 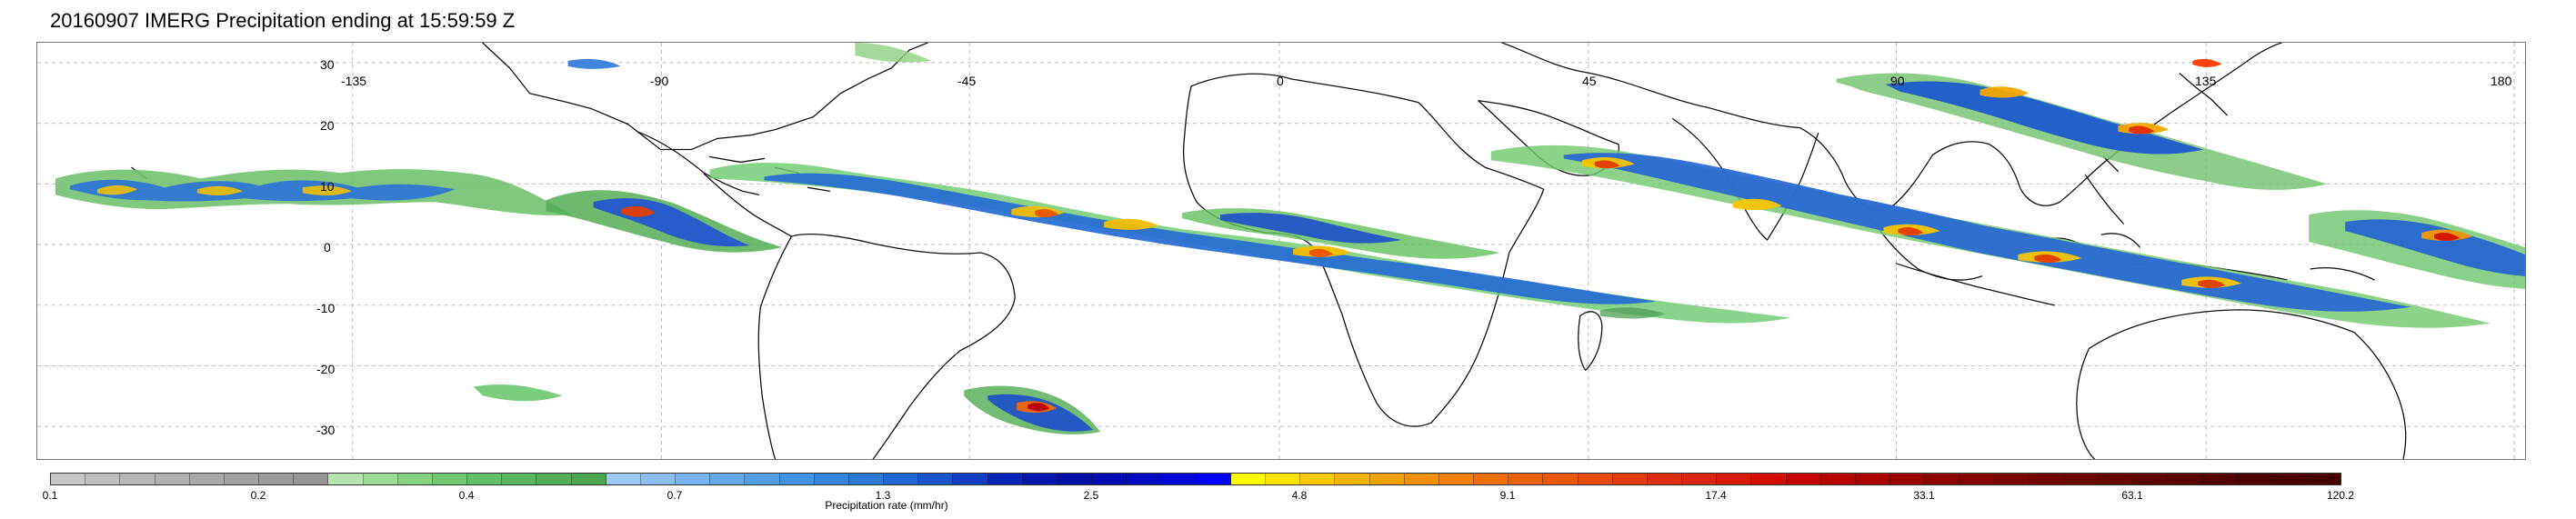 What do you see at coordinates (327, 186) in the screenshot?
I see `lat-label-10: 10` at bounding box center [327, 186].